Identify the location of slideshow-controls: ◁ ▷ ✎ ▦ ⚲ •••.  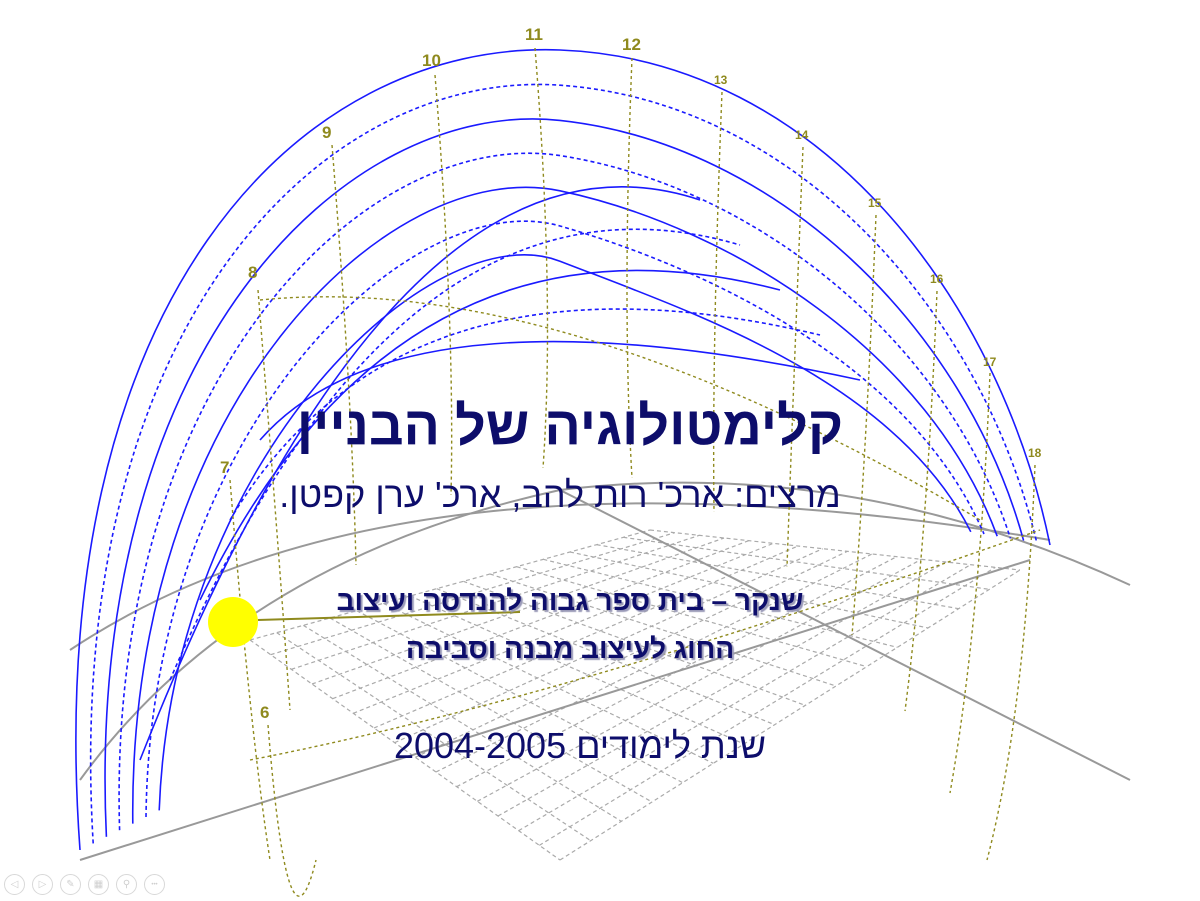
(84, 884).